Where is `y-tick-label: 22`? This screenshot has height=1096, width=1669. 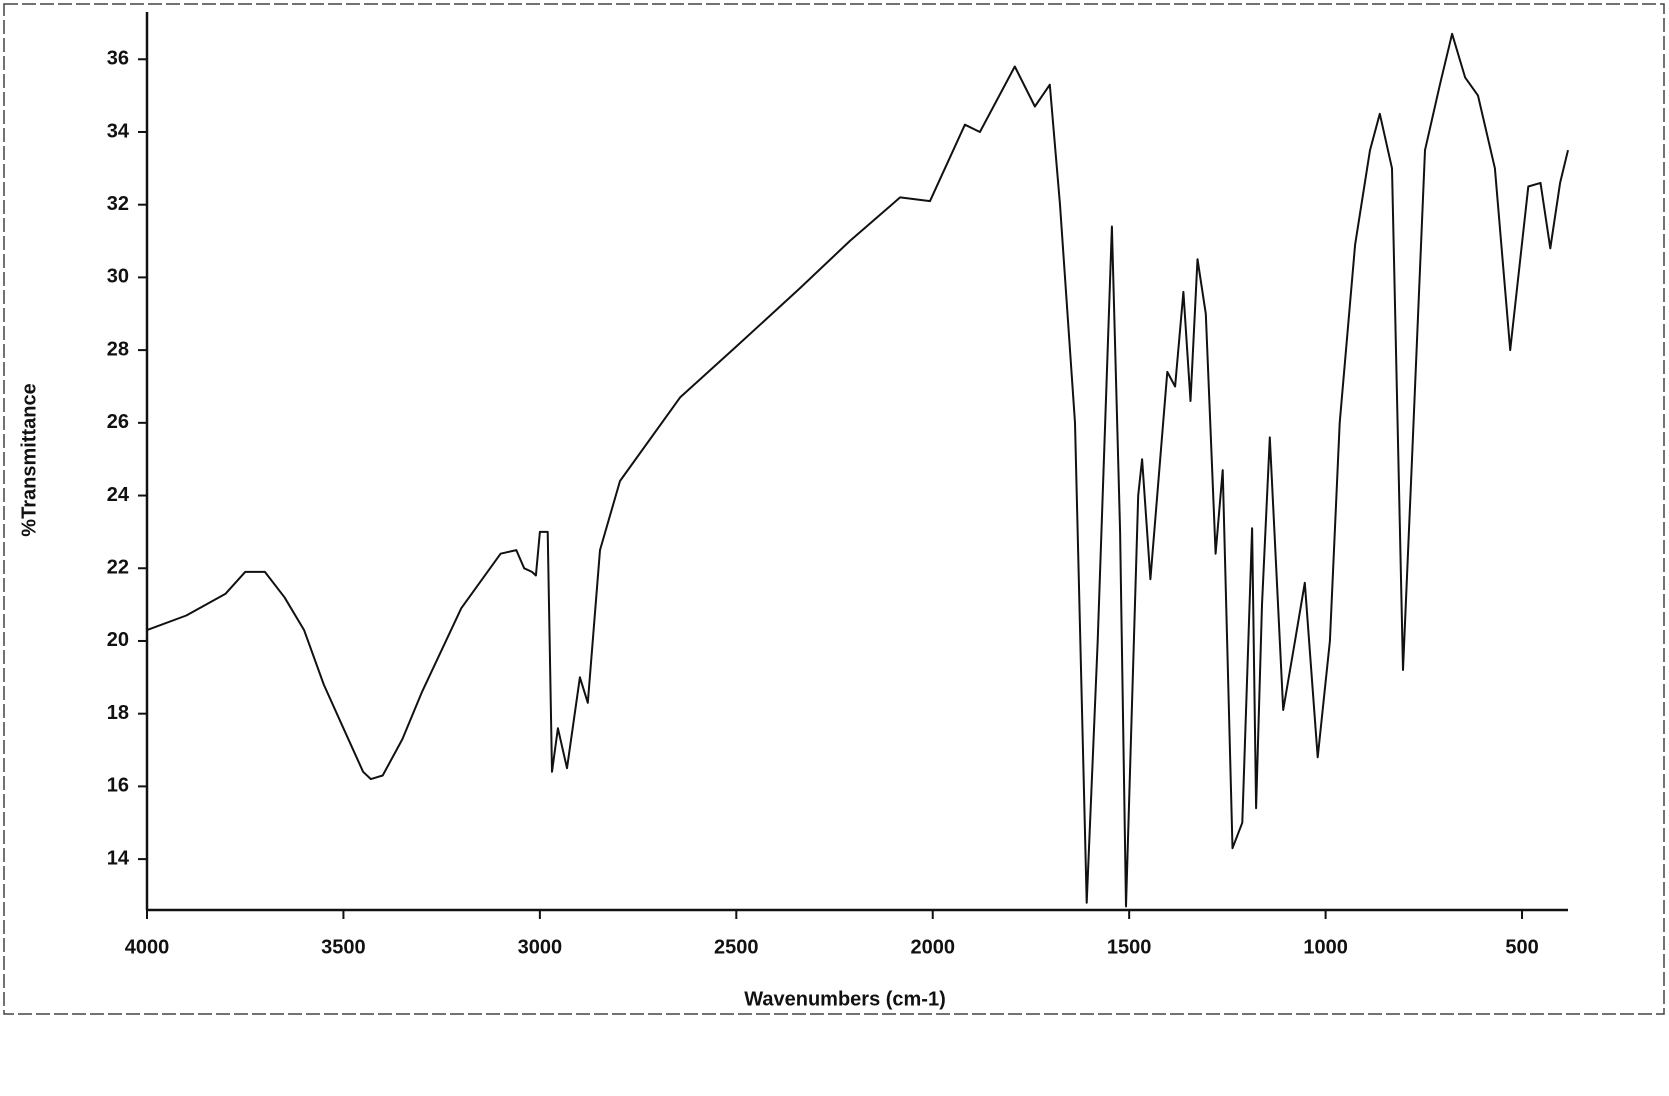
y-tick-label: 22 is located at coordinates (118, 568).